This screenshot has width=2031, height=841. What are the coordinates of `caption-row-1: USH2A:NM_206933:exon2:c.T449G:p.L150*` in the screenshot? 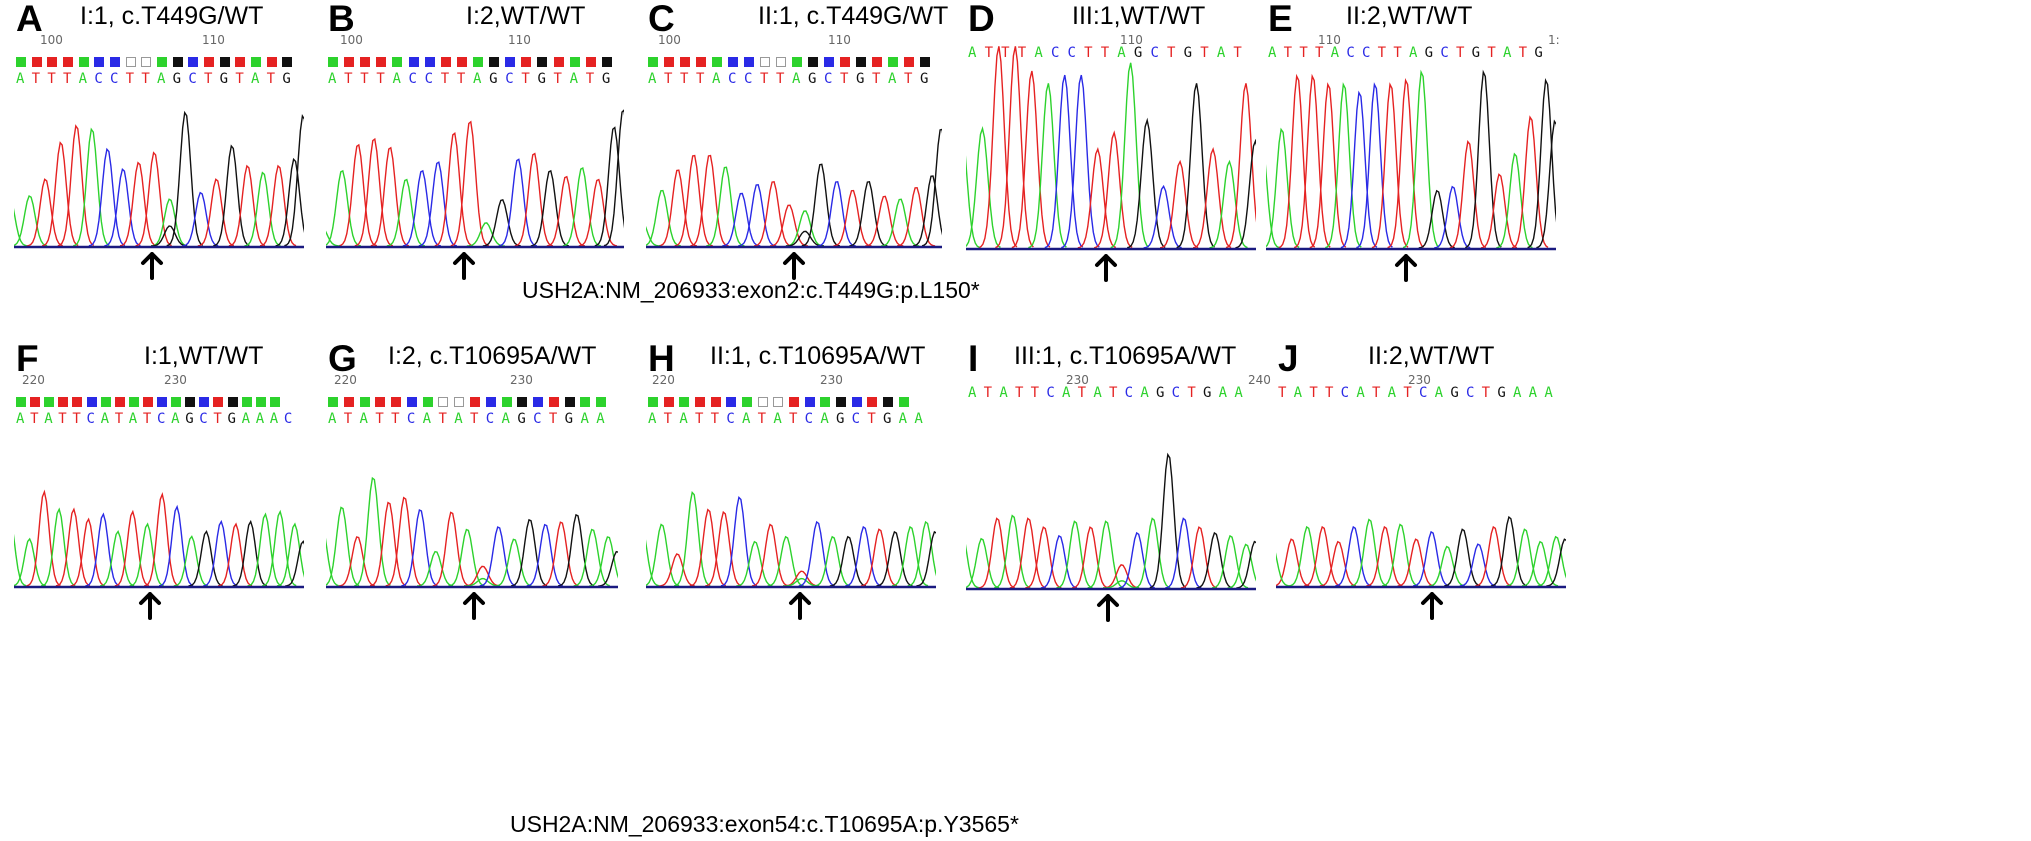 It's located at (751, 290).